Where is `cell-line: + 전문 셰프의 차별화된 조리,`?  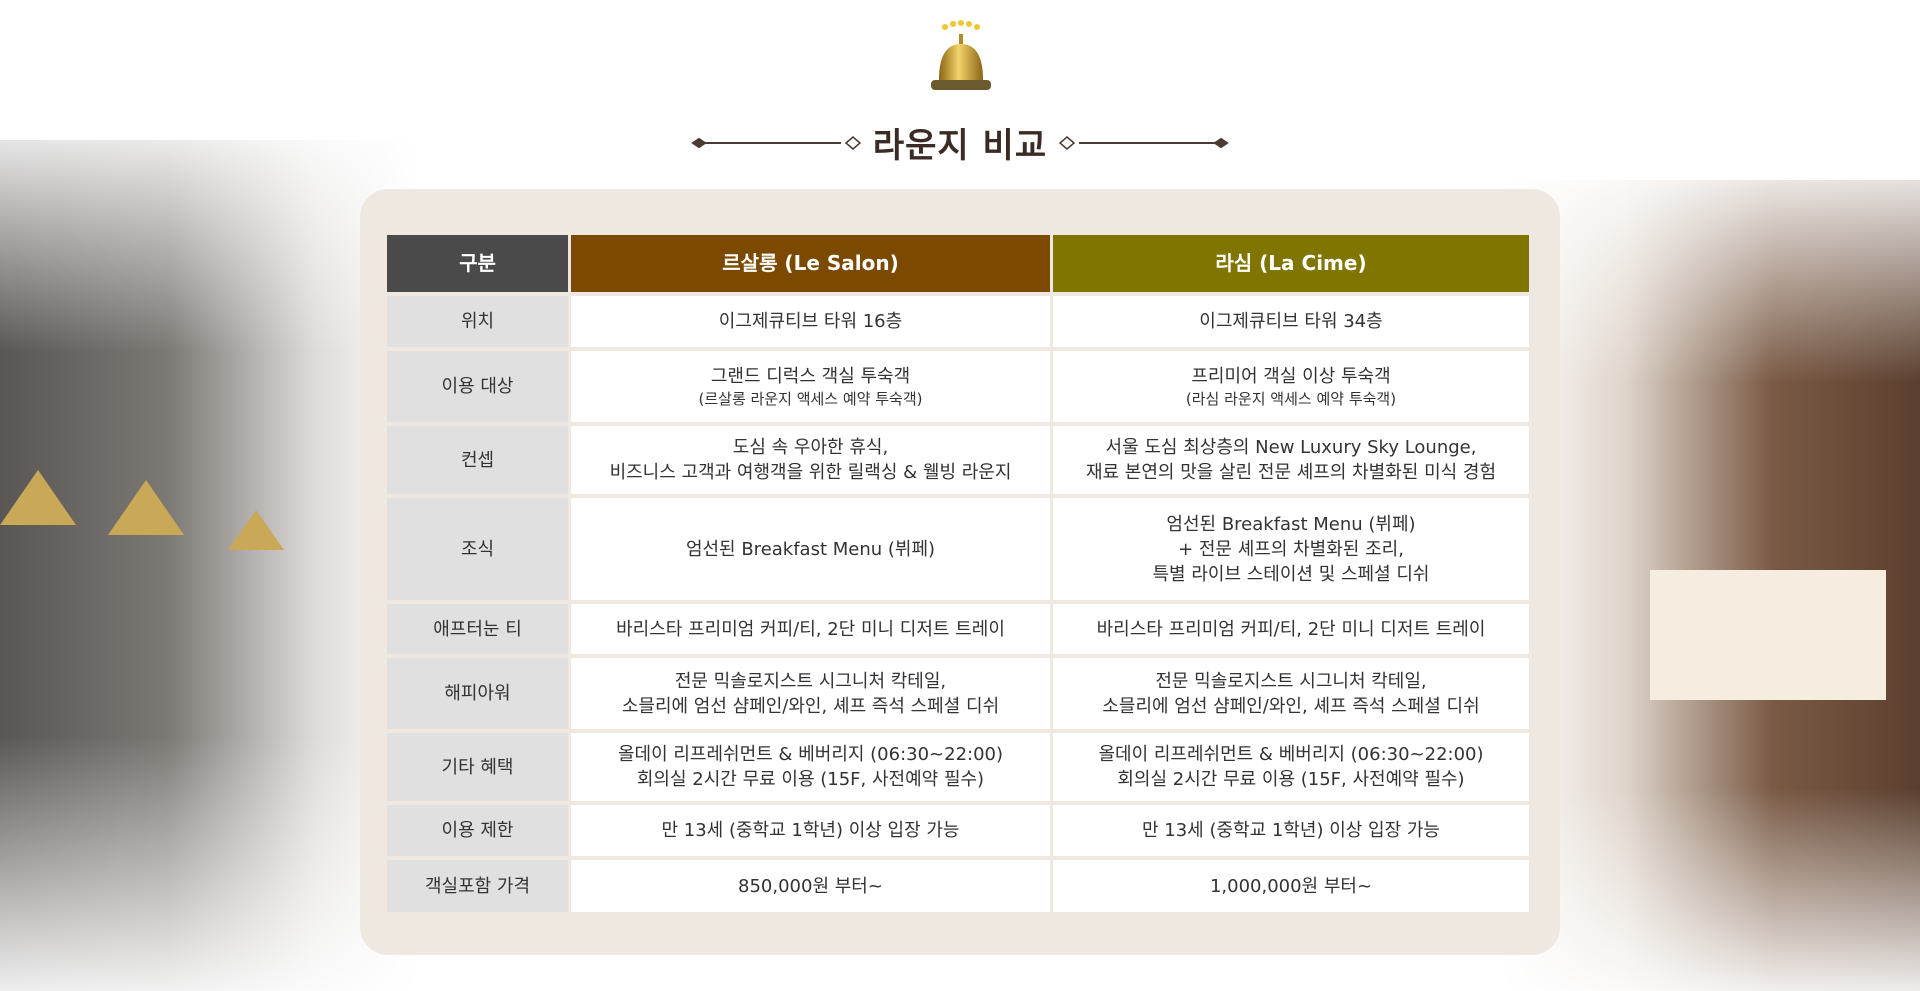 cell-line: + 전문 셰프의 차별화된 조리, is located at coordinates (1291, 549).